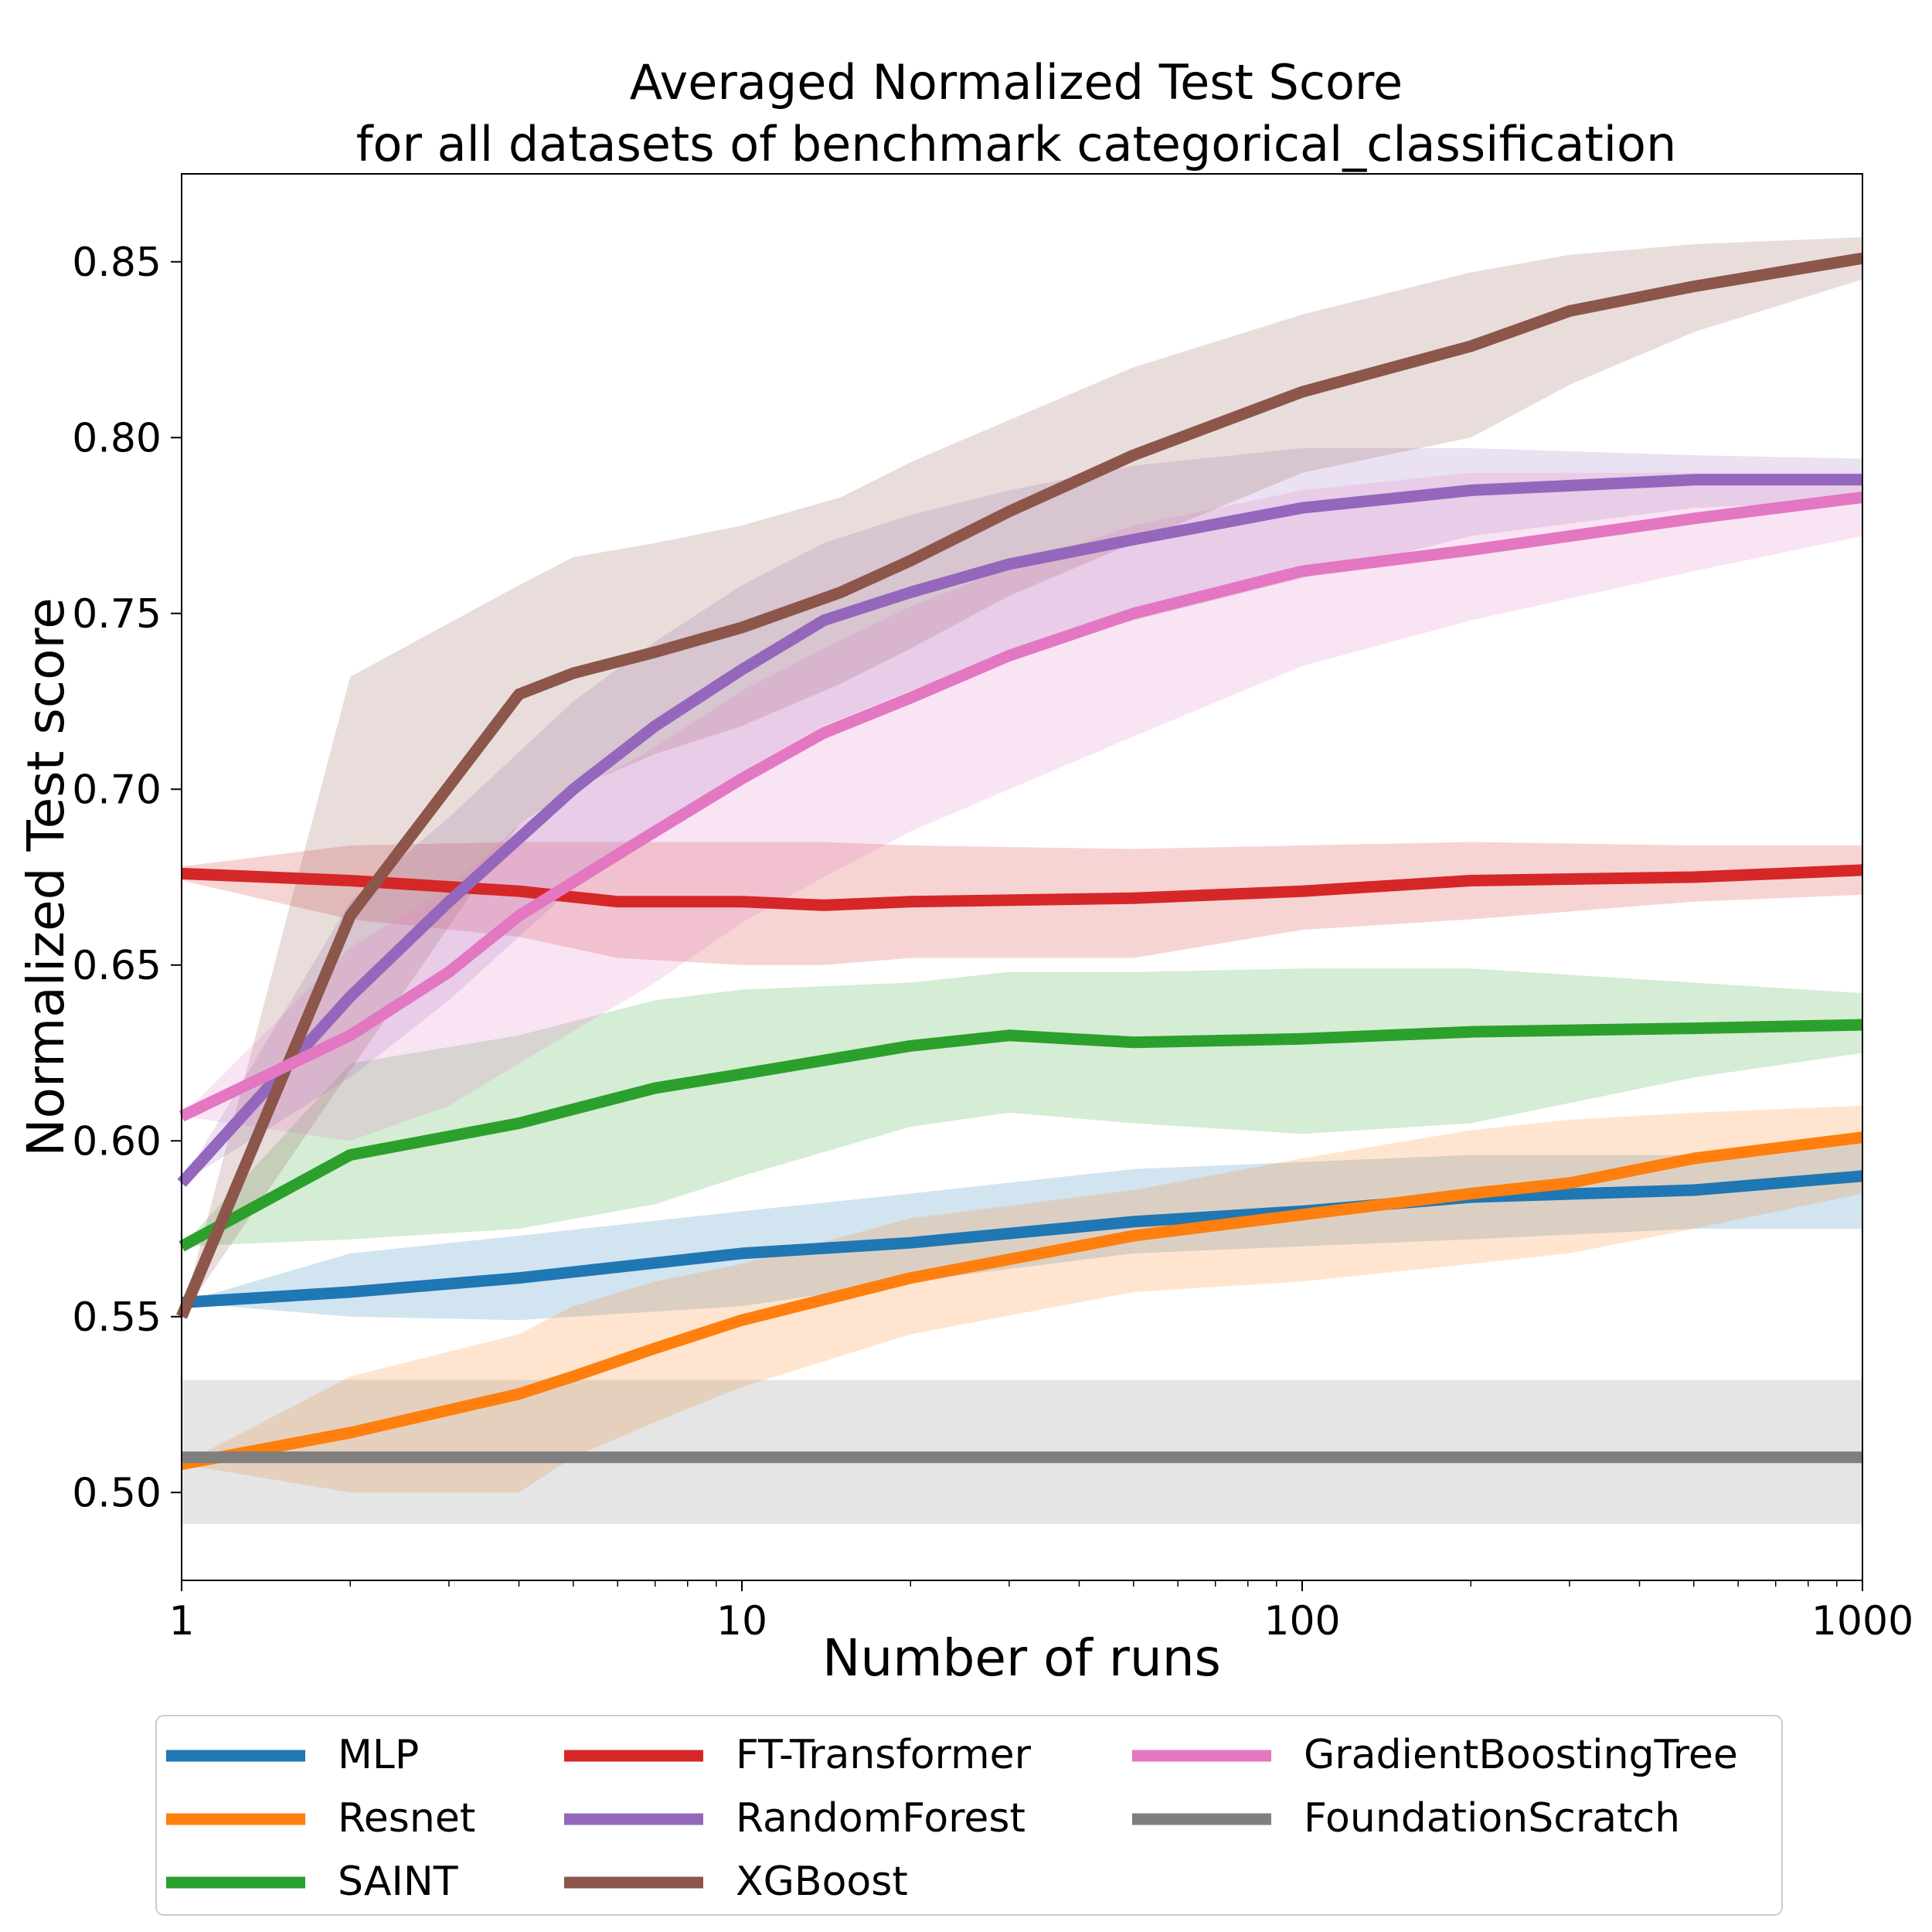  I want to click on legend-frame, so click(969, 1815).